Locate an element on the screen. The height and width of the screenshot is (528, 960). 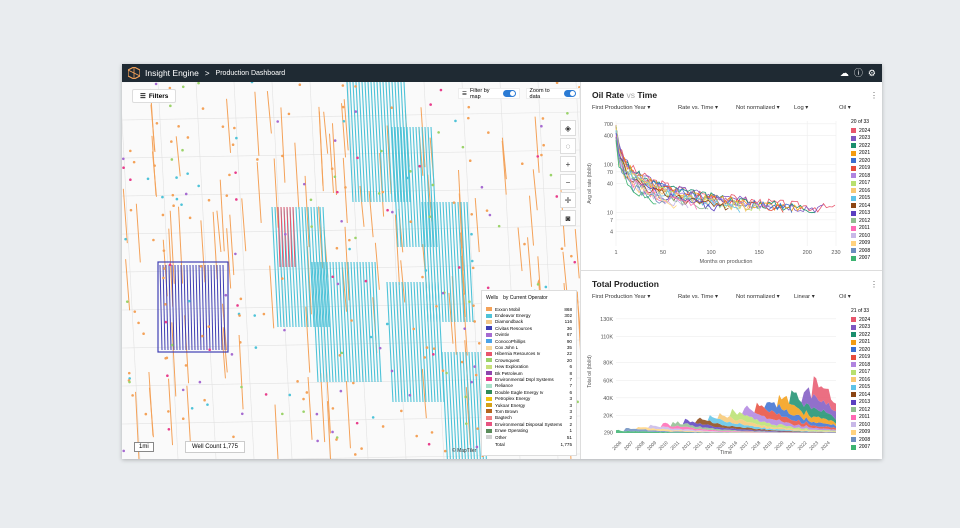
operator-legend-row: Environmental Disposal Systems 2 is located at coordinates (529, 424).